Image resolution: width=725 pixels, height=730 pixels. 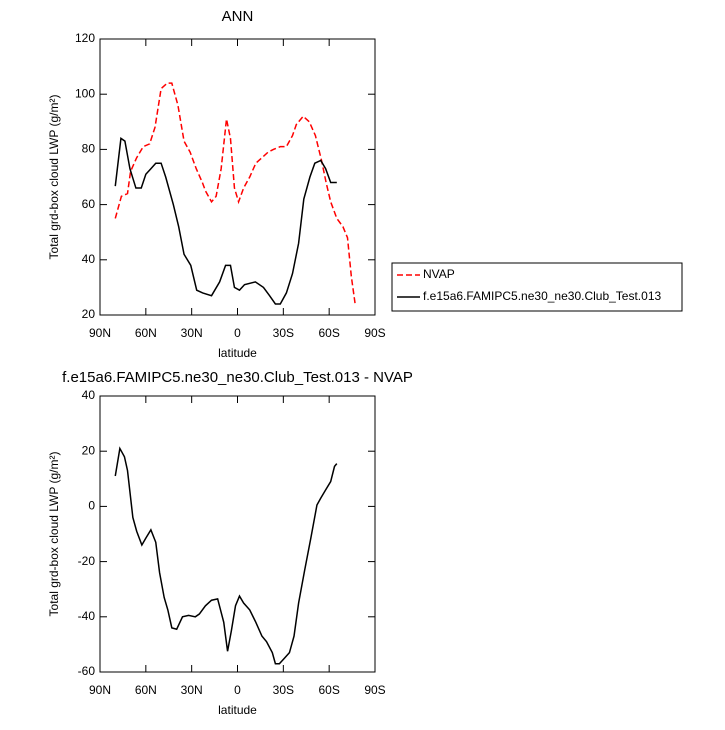 I want to click on y-tick-label: -60, so click(x=87, y=671).